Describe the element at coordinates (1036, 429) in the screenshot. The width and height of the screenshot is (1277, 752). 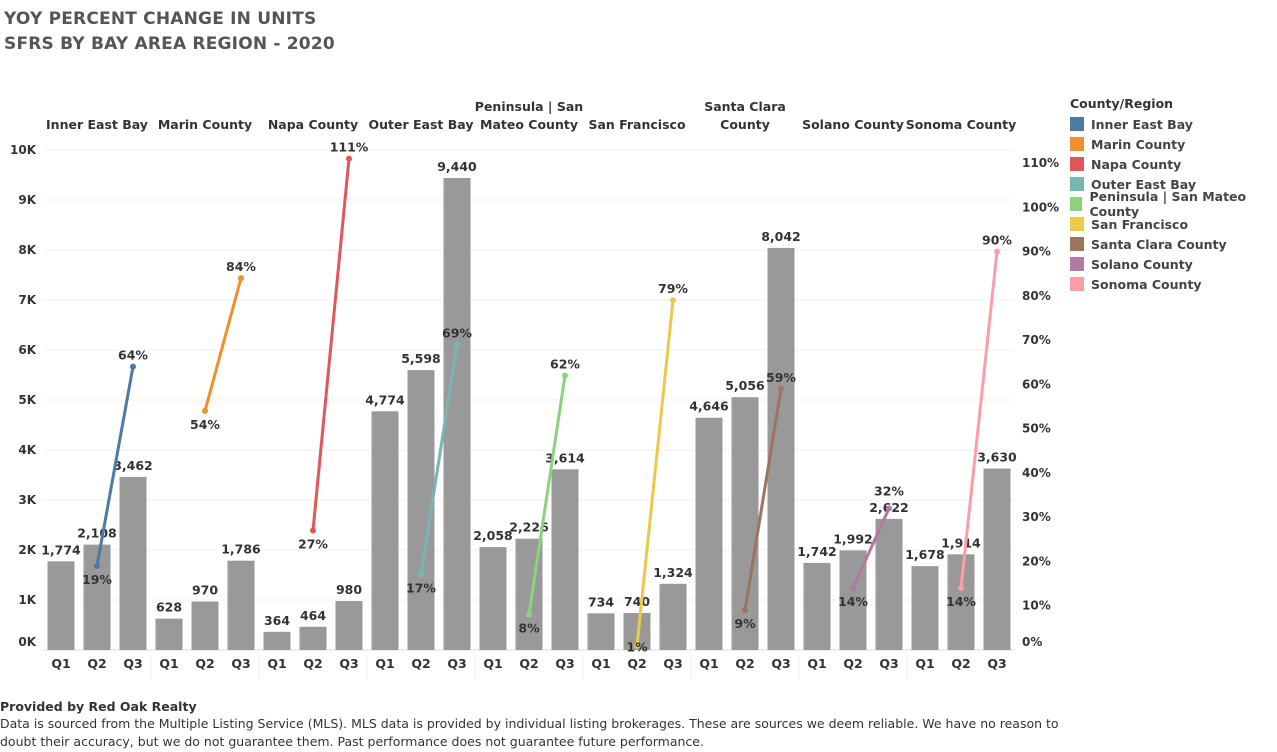
I see `right-axis-tick: 50%` at that location.